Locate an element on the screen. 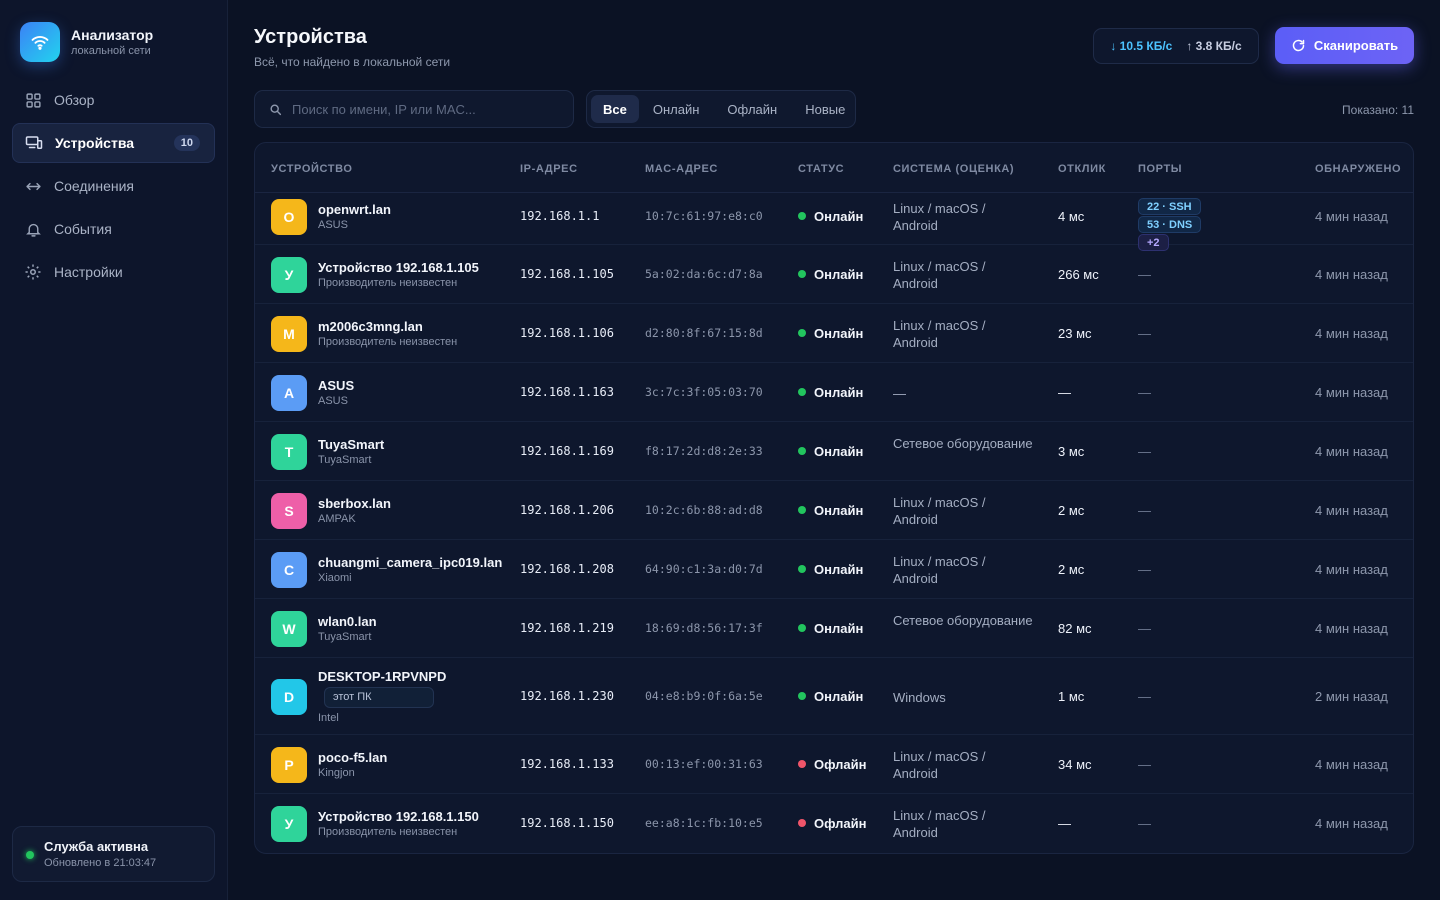  device-info: ASUS ASUS is located at coordinates (336, 393).